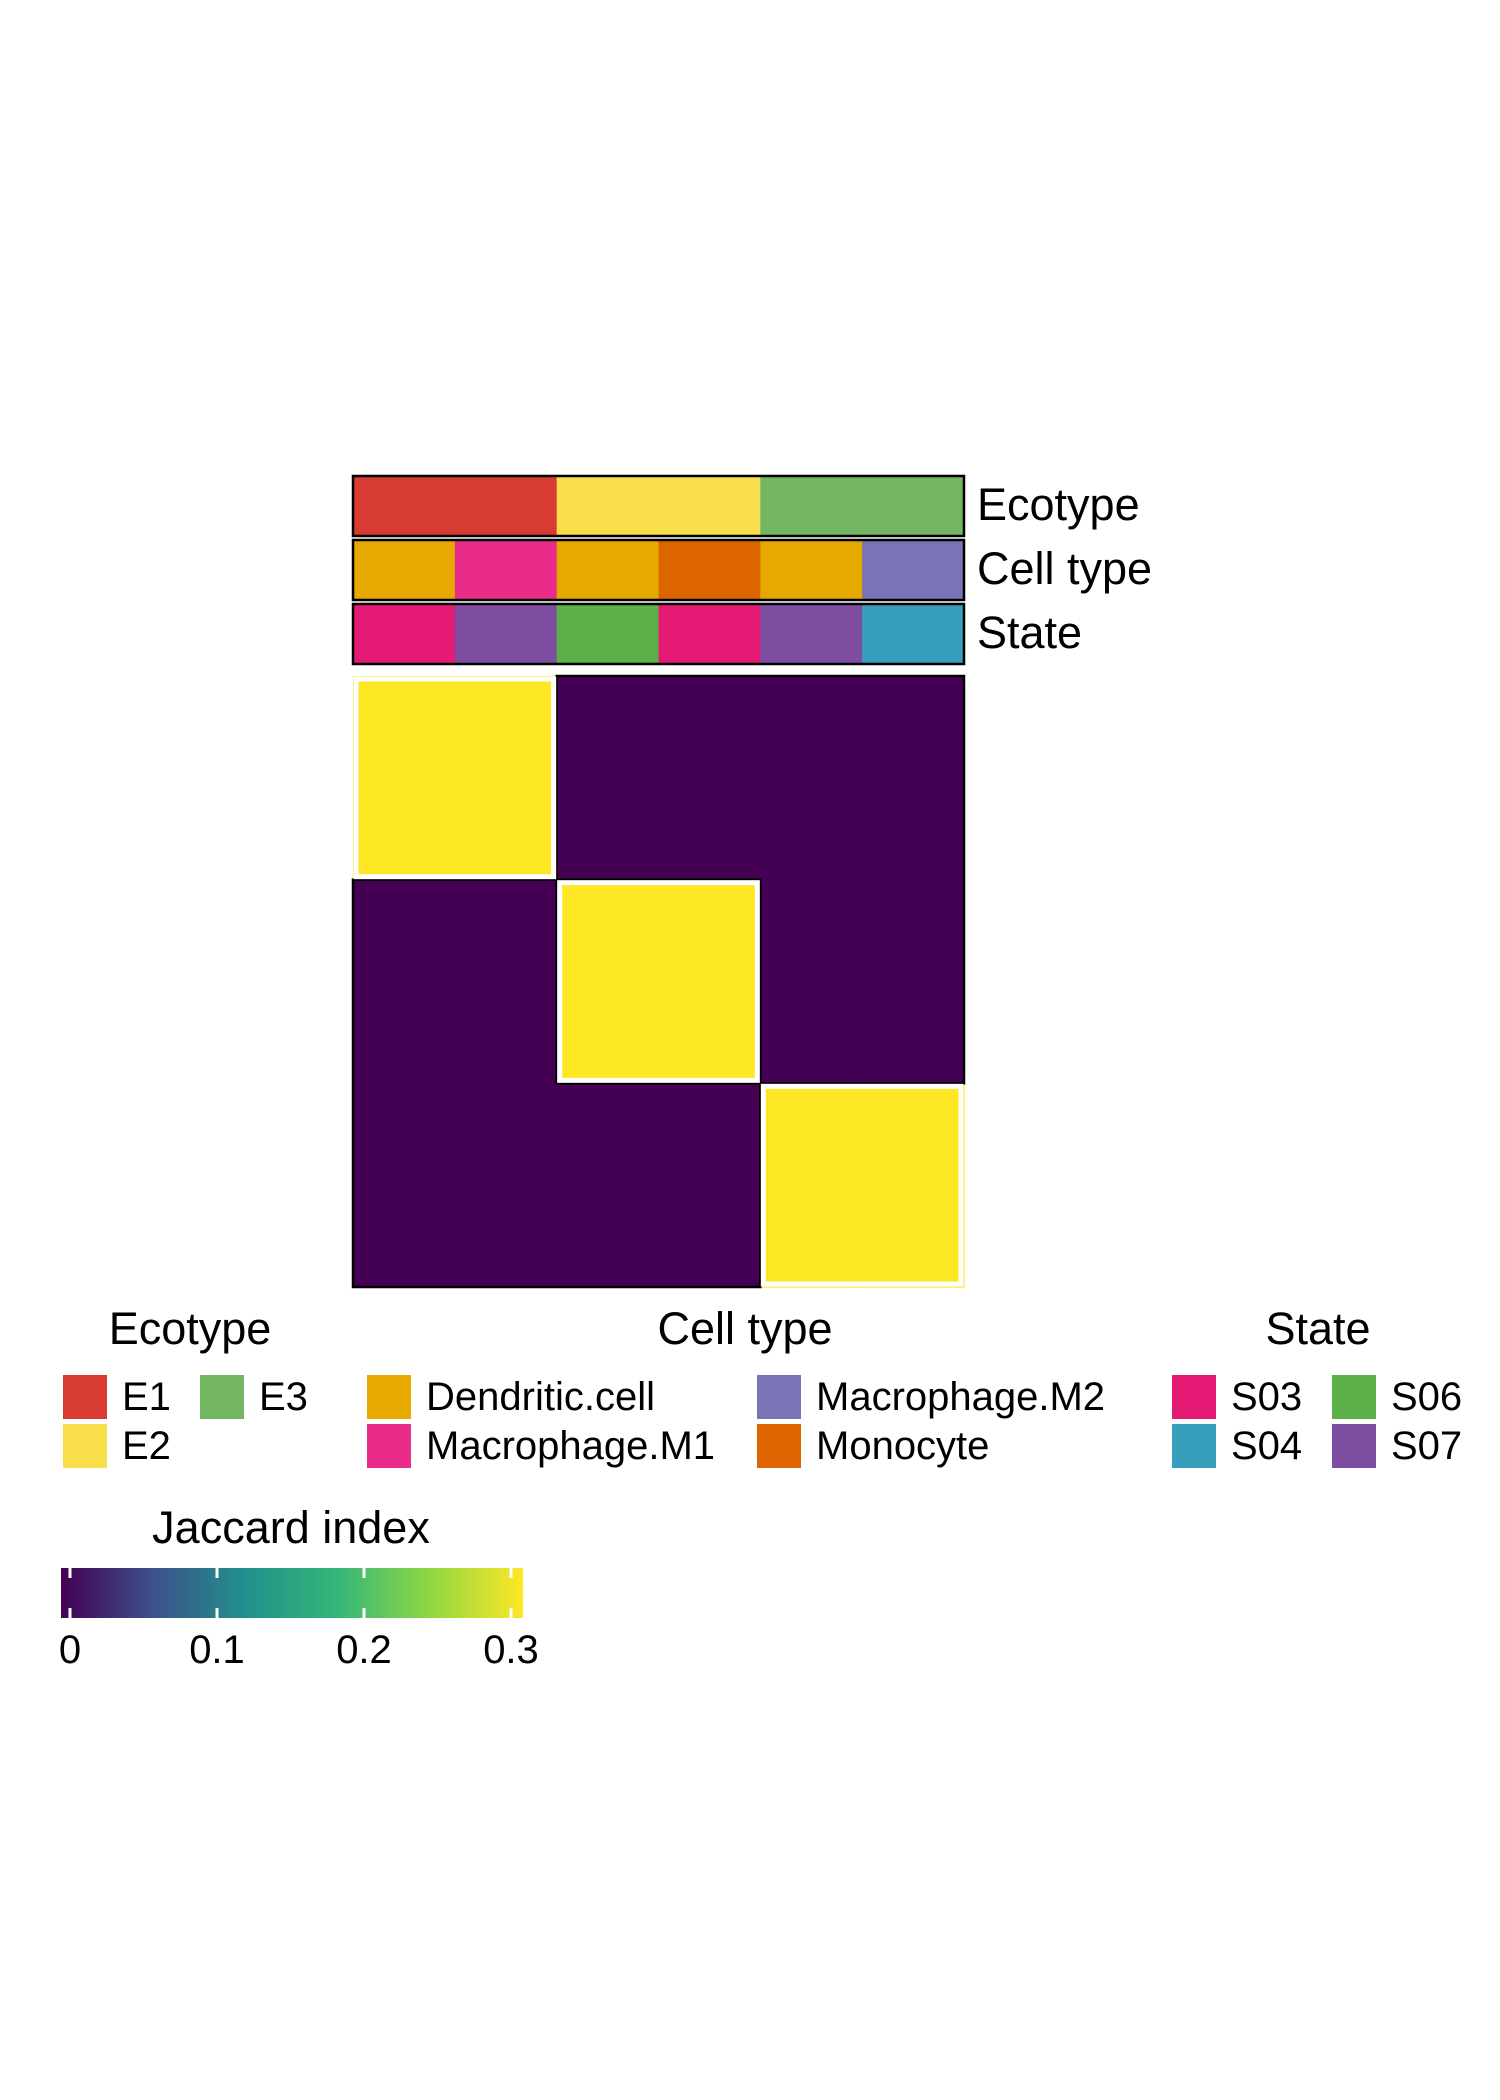 The height and width of the screenshot is (2100, 1500). What do you see at coordinates (811, 829) in the screenshot?
I see `heat-cell-r2-c5` at bounding box center [811, 829].